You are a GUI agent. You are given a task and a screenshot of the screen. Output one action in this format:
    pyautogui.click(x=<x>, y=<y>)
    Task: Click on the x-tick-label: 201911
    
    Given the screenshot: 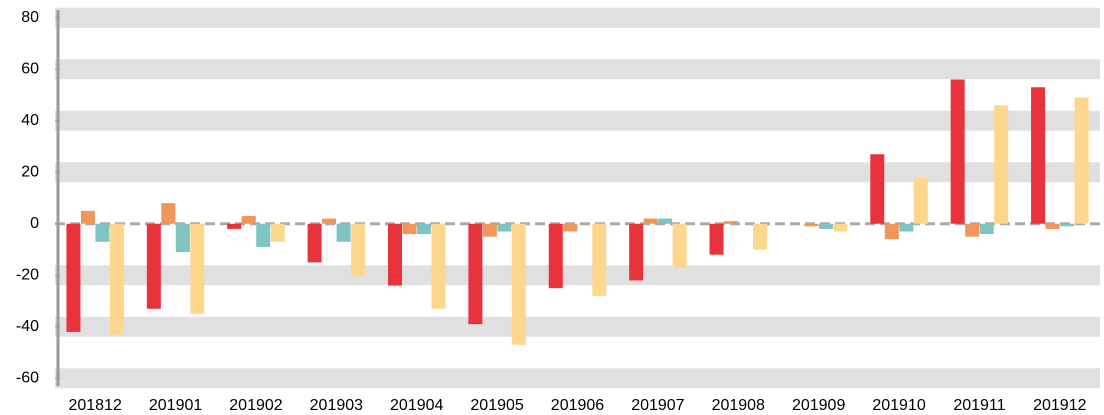 What is the action you would take?
    pyautogui.click(x=979, y=405)
    